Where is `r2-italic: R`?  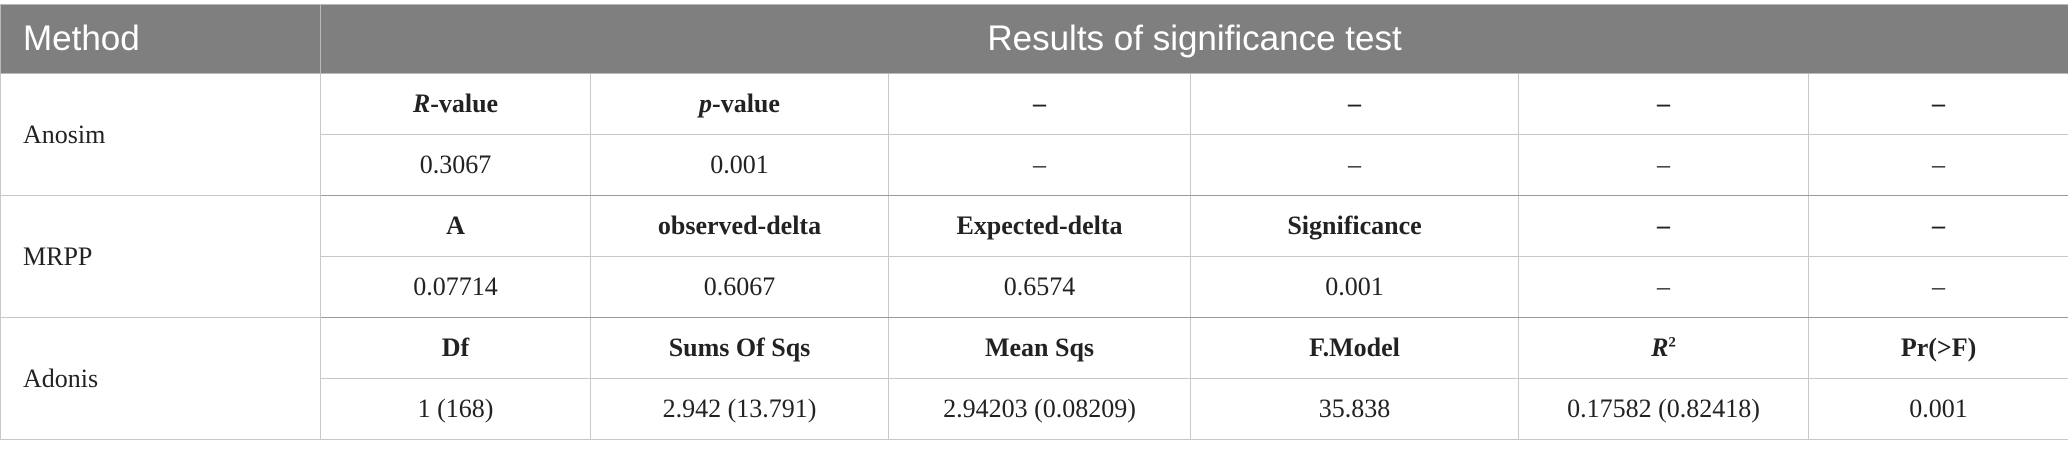
r2-italic: R is located at coordinates (1660, 347).